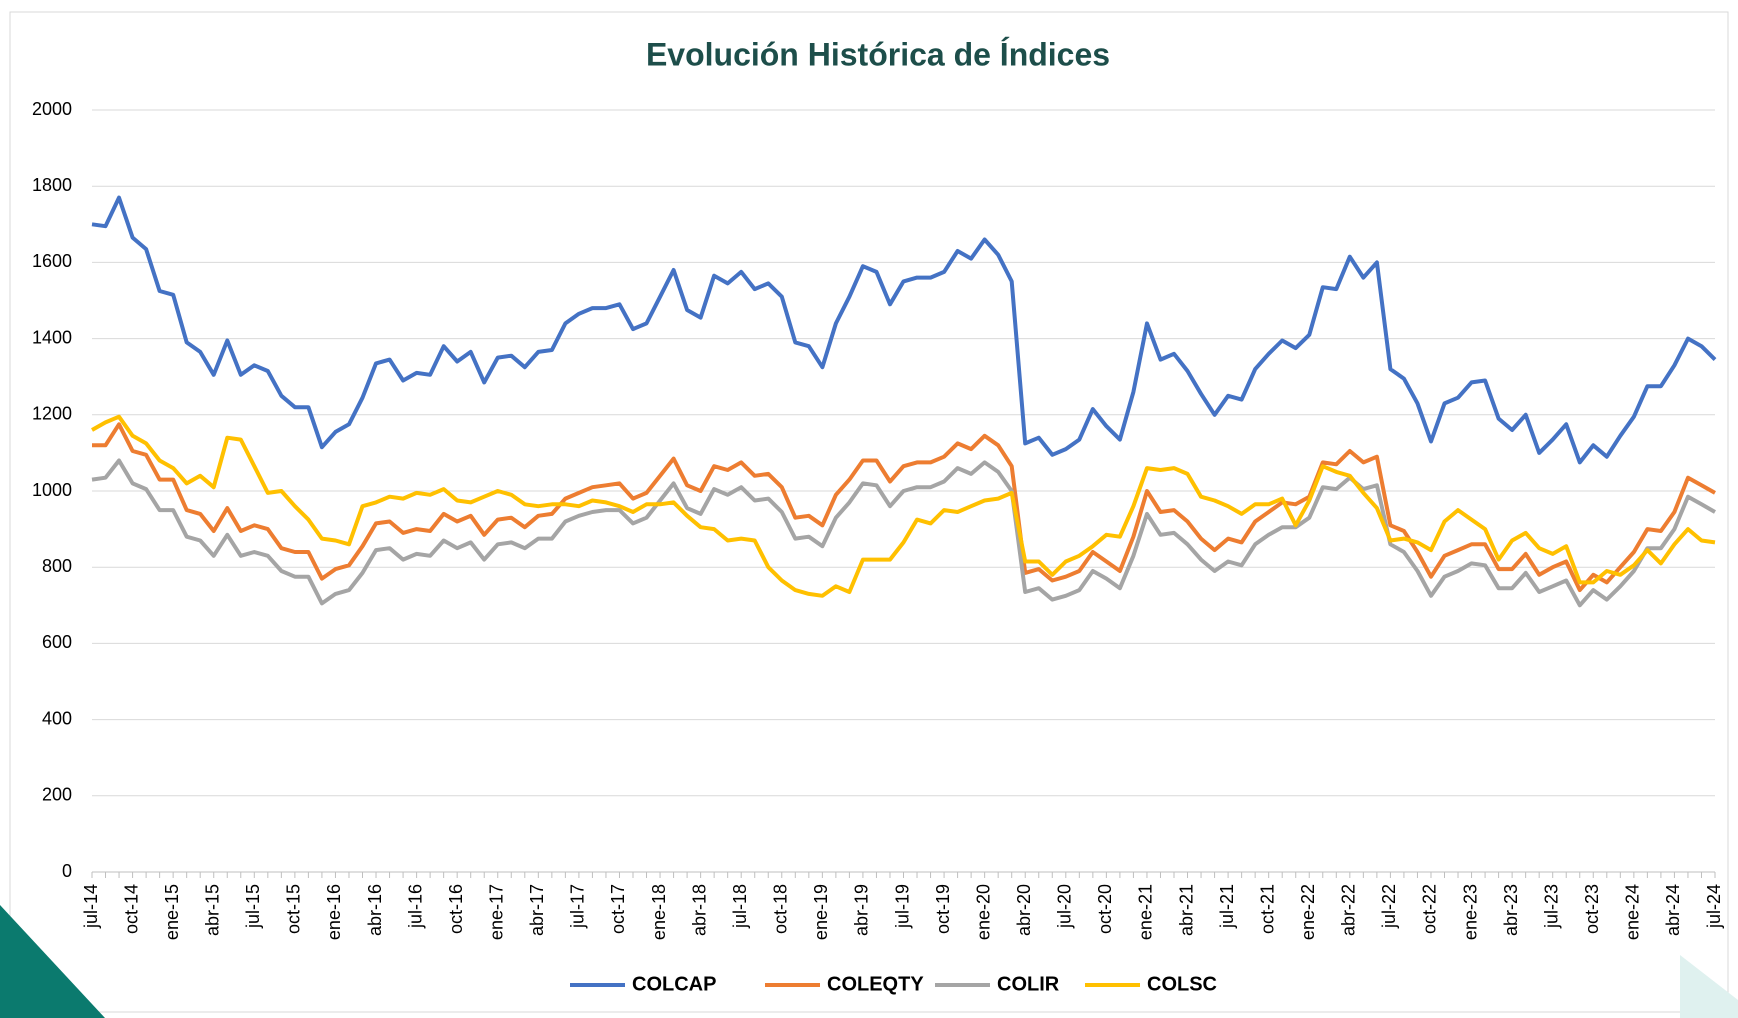 The width and height of the screenshot is (1738, 1018). What do you see at coordinates (781, 909) in the screenshot?
I see `x-tick-label: oct-18` at bounding box center [781, 909].